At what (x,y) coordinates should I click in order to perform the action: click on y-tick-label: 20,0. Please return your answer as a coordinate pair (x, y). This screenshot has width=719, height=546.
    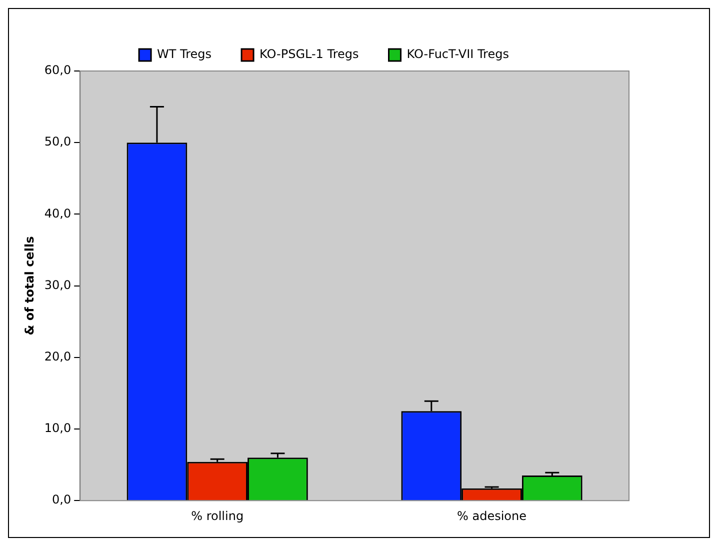
    Looking at the image, I should click on (58, 357).